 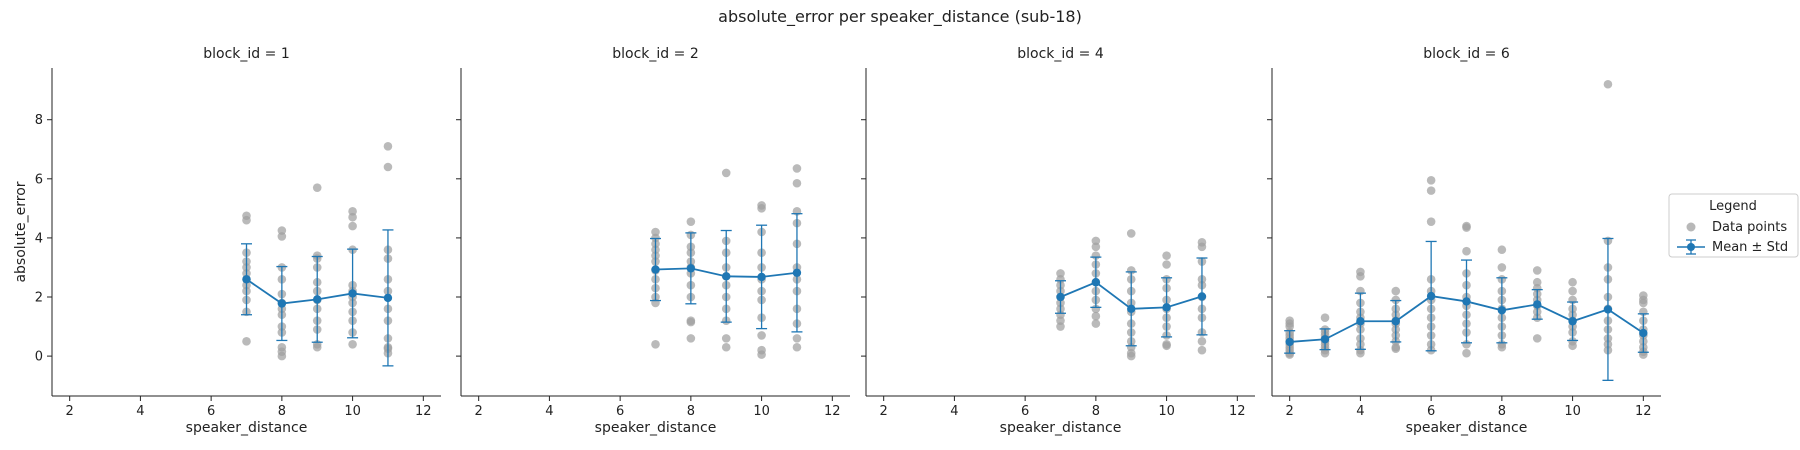 What do you see at coordinates (1466, 54) in the screenshot?
I see `panel-title: block_id = 6` at bounding box center [1466, 54].